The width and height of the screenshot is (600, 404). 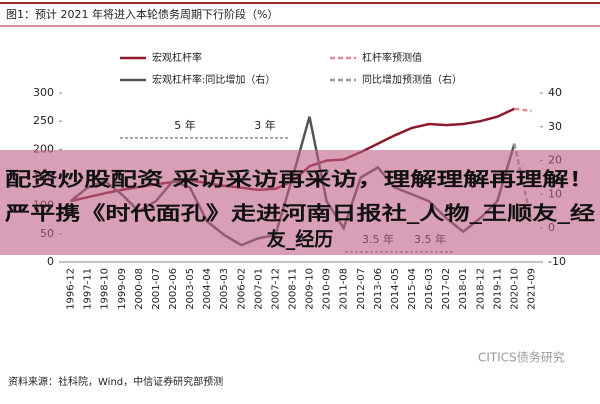 What do you see at coordinates (71, 289) in the screenshot?
I see `x-tick-label: 1996-12` at bounding box center [71, 289].